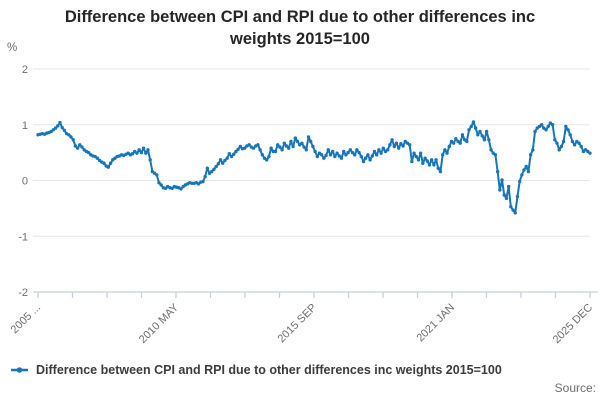 The image size is (600, 400). What do you see at coordinates (435, 323) in the screenshot?
I see `x-axis-tick-label: 2021 JAN` at bounding box center [435, 323].